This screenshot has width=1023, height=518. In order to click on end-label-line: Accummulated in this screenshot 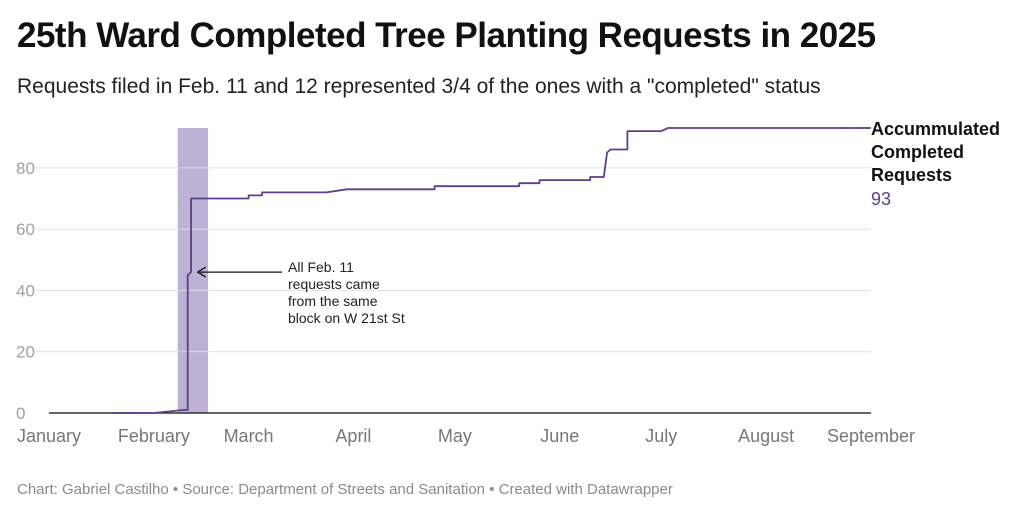, I will do `click(935, 129)`.